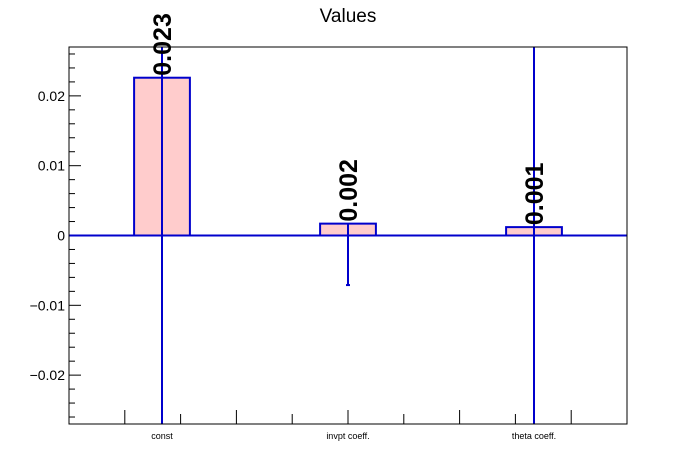  Describe the element at coordinates (75, 235) in the screenshot. I see `y-axis-ticks` at that location.